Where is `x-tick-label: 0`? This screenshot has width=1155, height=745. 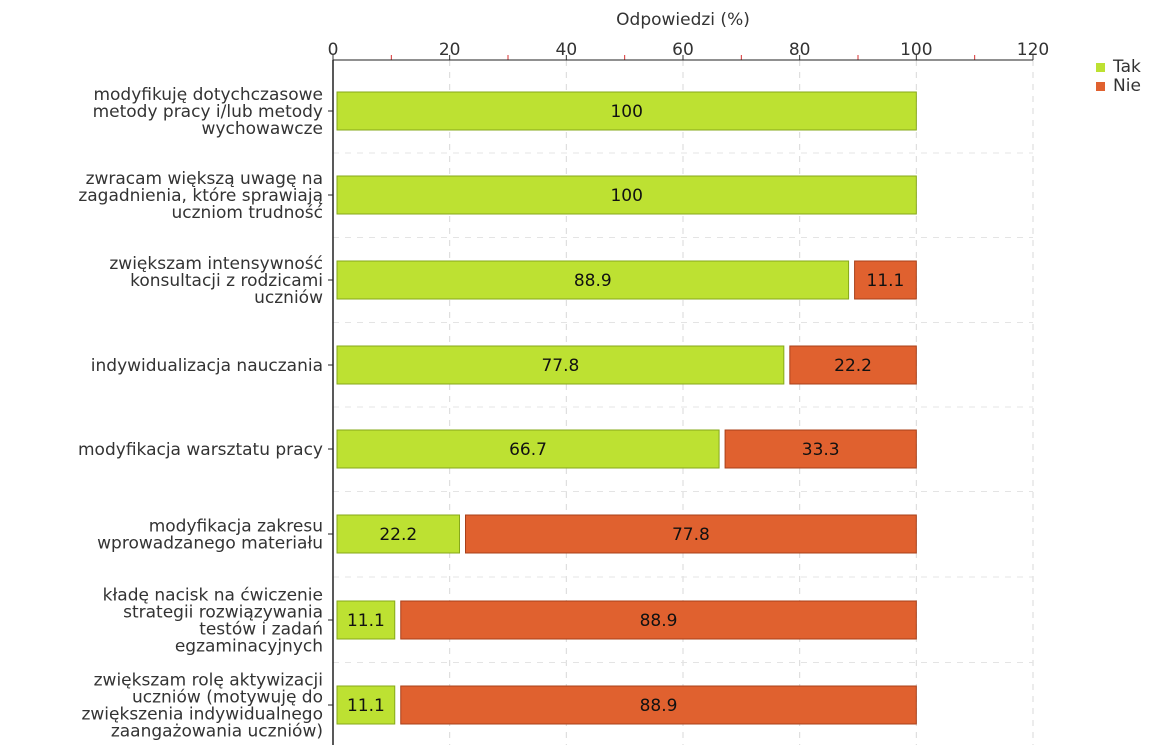
x-tick-label: 0 is located at coordinates (333, 50).